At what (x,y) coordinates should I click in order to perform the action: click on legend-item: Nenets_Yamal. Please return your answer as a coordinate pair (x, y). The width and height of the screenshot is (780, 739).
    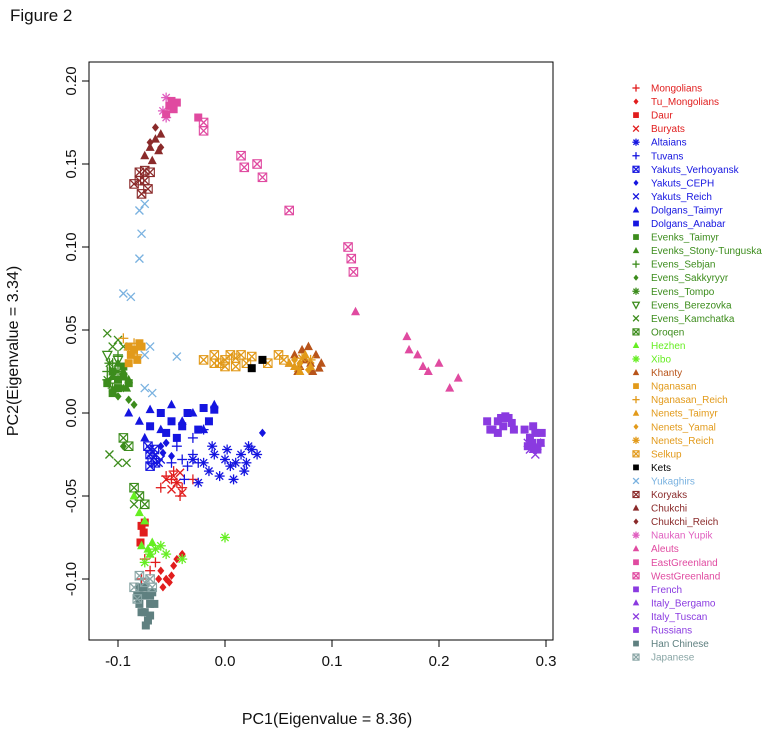
    Looking at the image, I should click on (674, 427).